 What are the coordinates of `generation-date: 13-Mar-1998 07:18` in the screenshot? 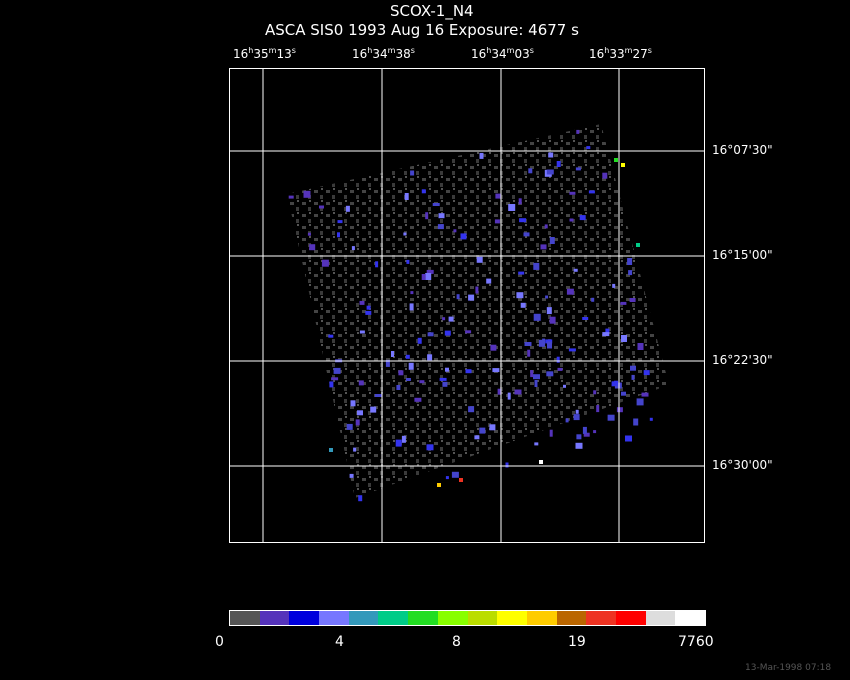 It's located at (788, 668).